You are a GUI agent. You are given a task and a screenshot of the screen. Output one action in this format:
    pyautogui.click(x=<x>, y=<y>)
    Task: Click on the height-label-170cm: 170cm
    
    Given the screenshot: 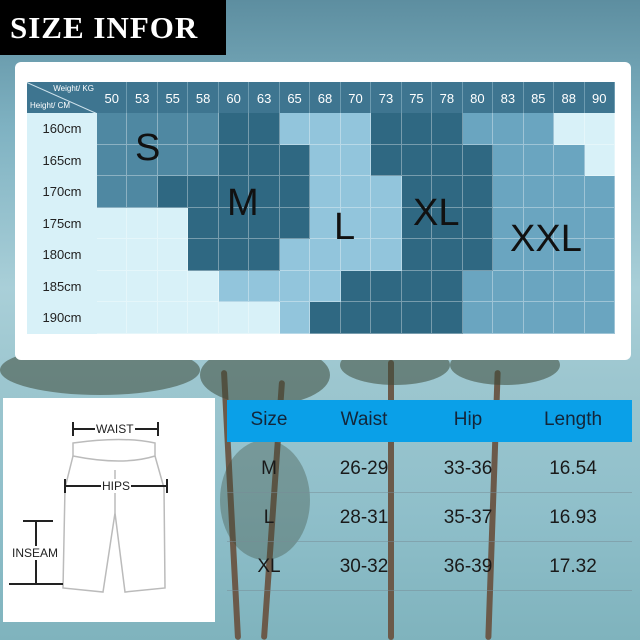 What is the action you would take?
    pyautogui.click(x=62, y=192)
    